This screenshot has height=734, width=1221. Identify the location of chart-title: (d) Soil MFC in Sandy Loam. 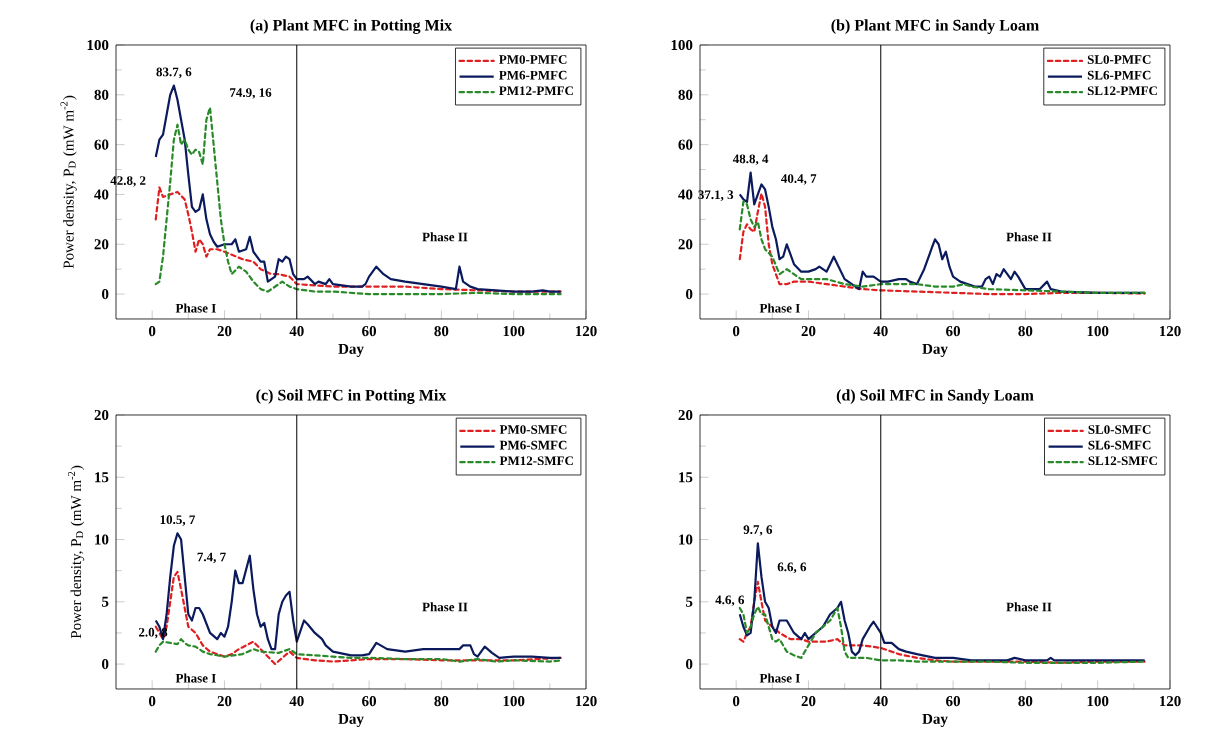
(935, 397).